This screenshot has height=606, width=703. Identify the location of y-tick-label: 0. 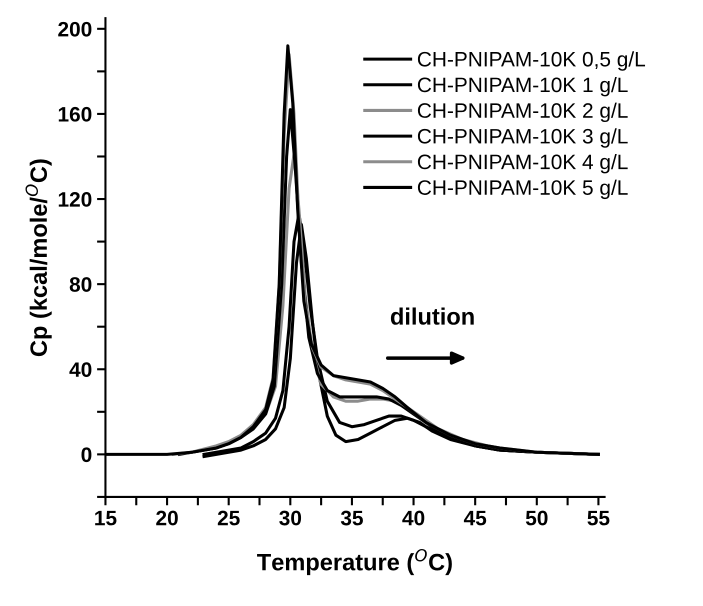
(86, 454).